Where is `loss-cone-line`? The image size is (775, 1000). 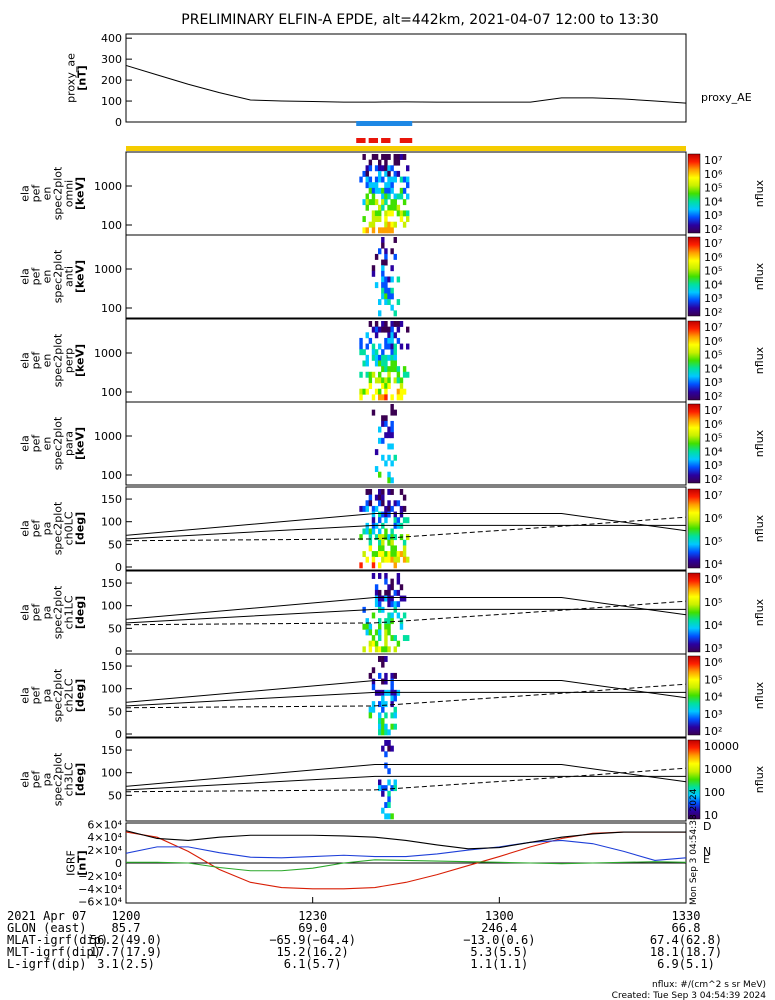 loss-cone-line is located at coordinates (406, 775).